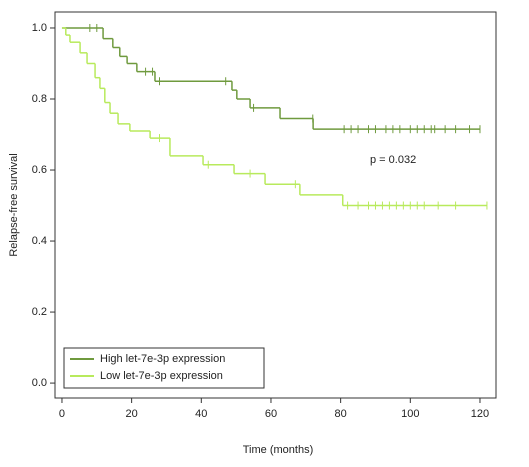  I want to click on y-tick-label: 0.0, so click(39, 383).